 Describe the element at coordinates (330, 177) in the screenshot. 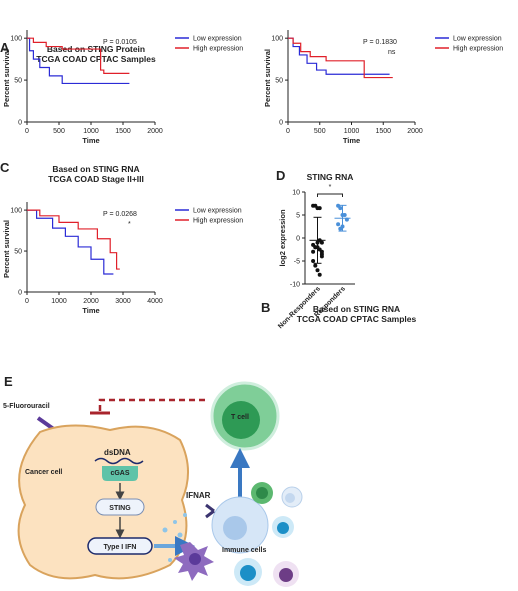

I see `chart-title: STING RNA` at that location.